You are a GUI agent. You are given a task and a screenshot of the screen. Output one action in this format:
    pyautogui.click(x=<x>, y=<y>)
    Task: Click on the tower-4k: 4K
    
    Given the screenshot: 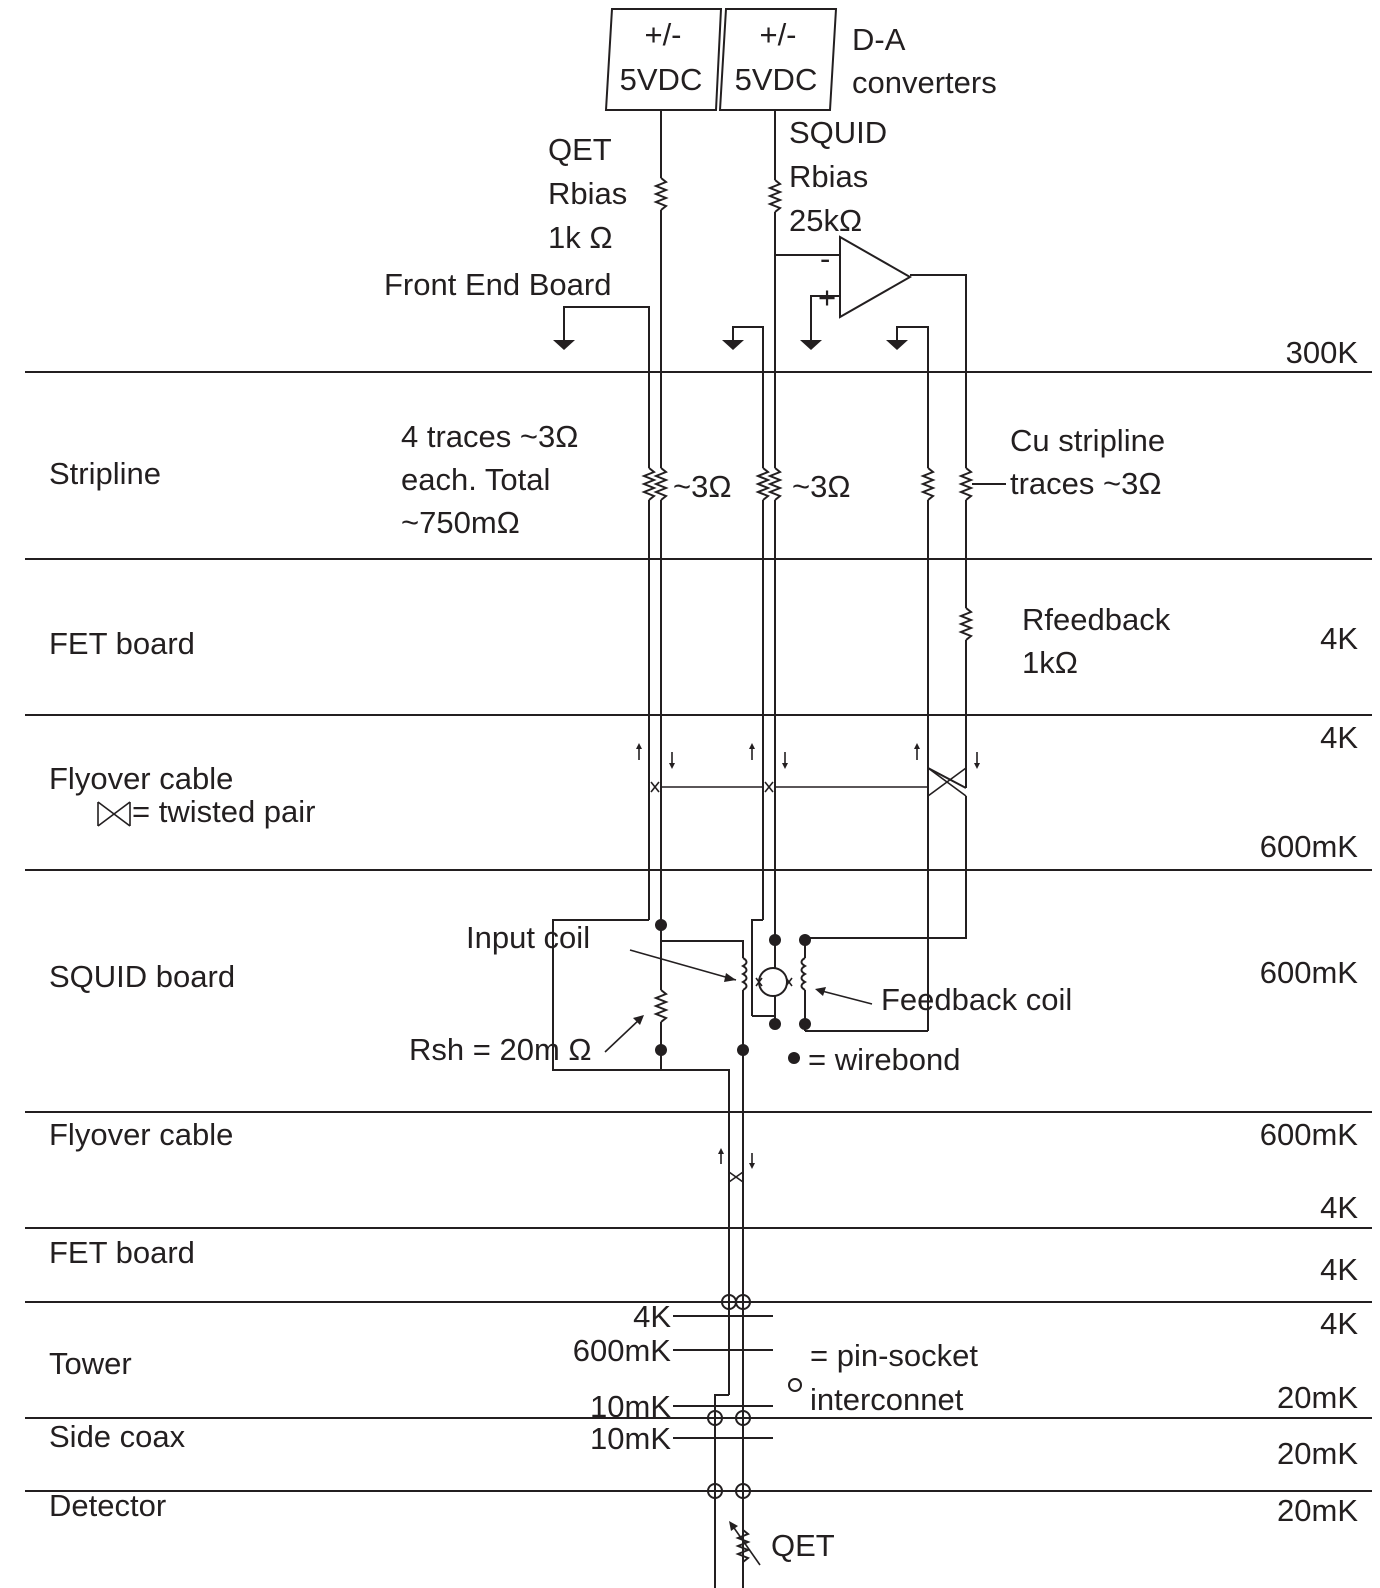 What is the action you would take?
    pyautogui.click(x=652, y=1316)
    